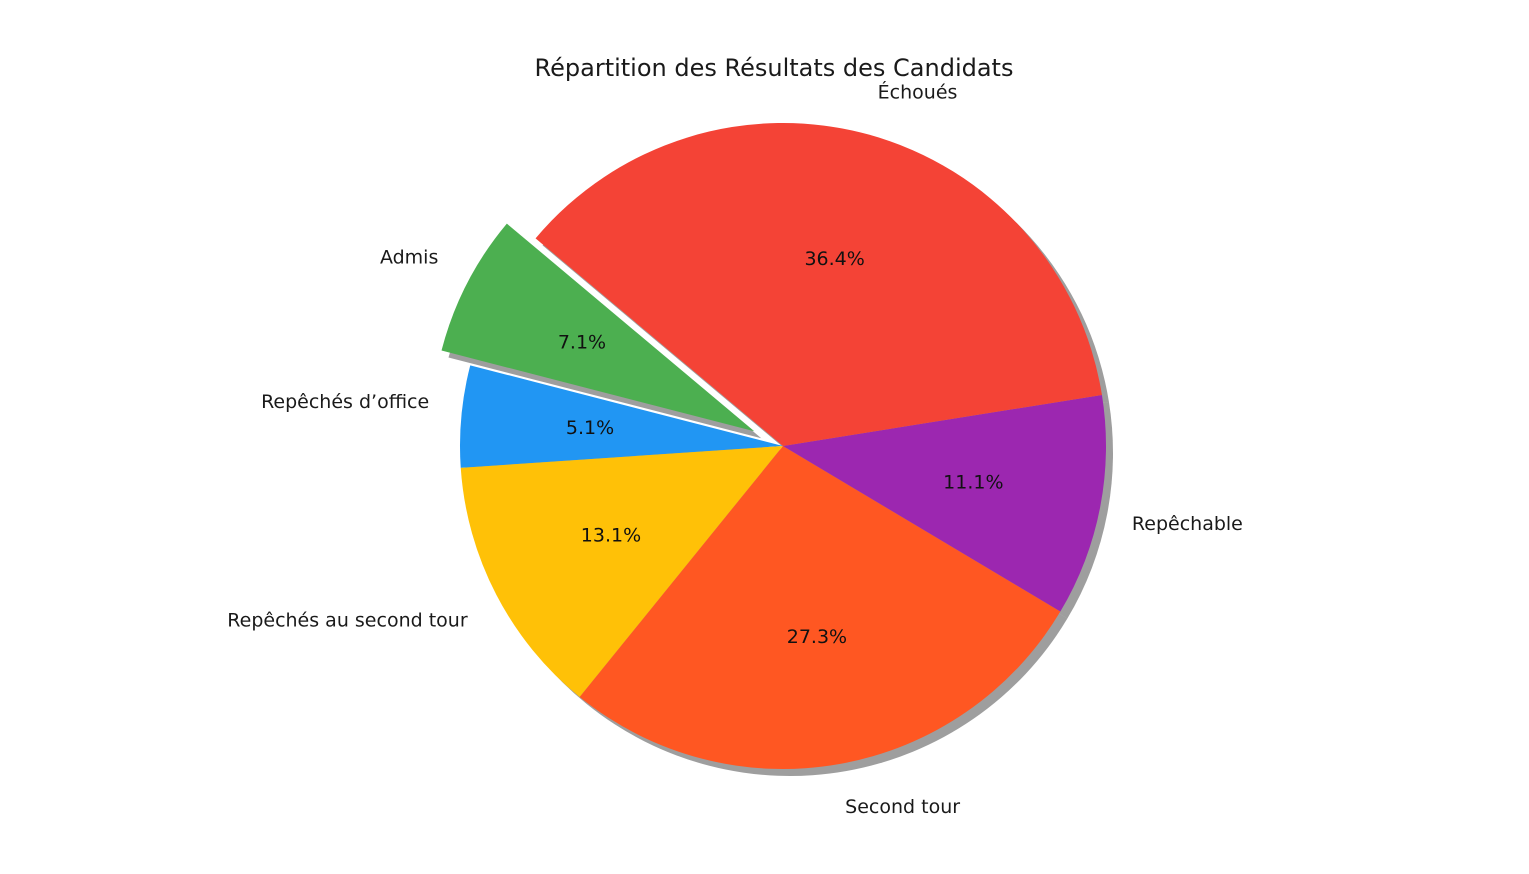  Describe the element at coordinates (774, 68) in the screenshot. I see `chart-title: Répartition des Résultats des Candidats` at that location.